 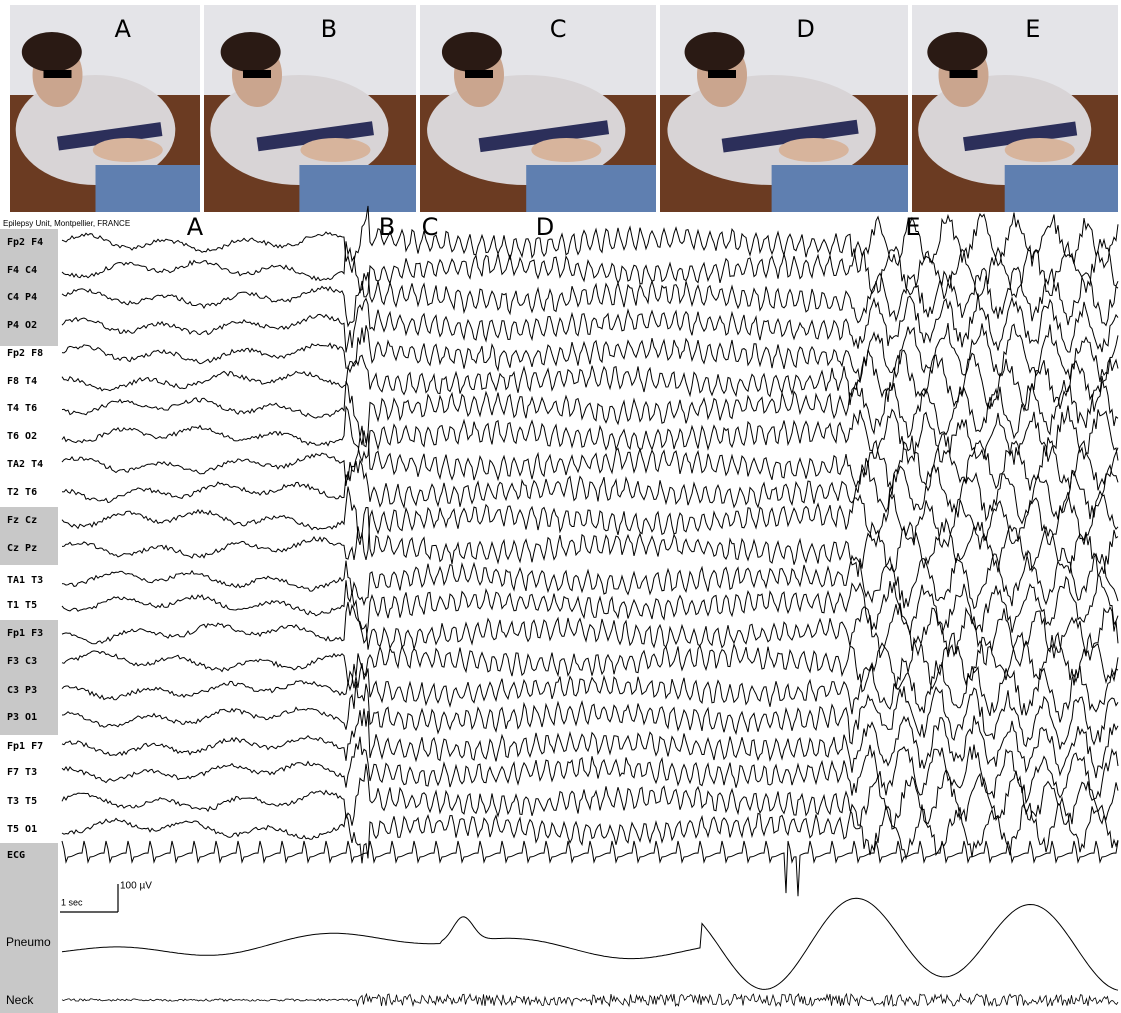 I want to click on event-marker: A, so click(x=195, y=227).